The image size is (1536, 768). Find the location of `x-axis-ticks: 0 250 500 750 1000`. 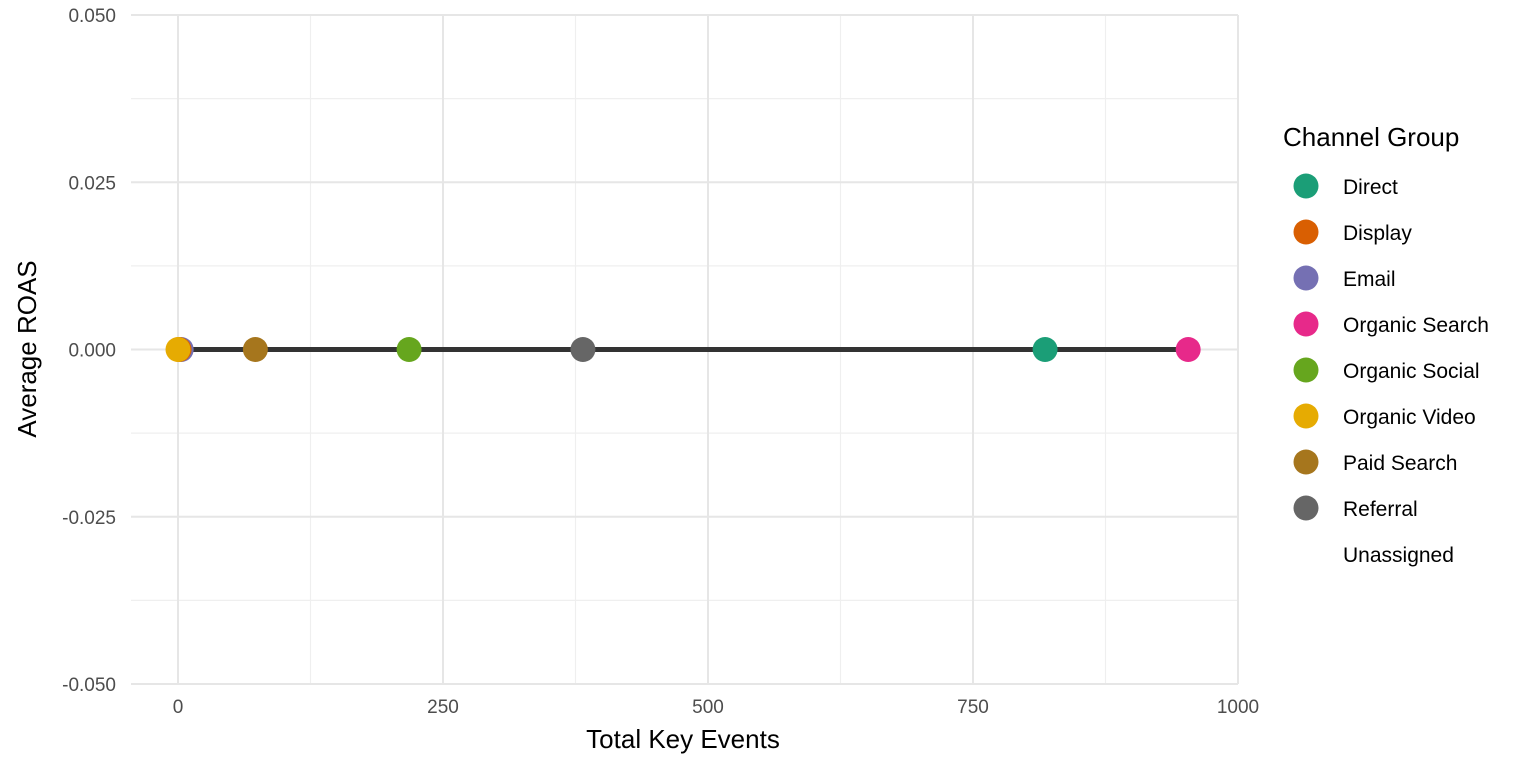

x-axis-ticks: 0 250 500 750 1000 is located at coordinates (716, 707).